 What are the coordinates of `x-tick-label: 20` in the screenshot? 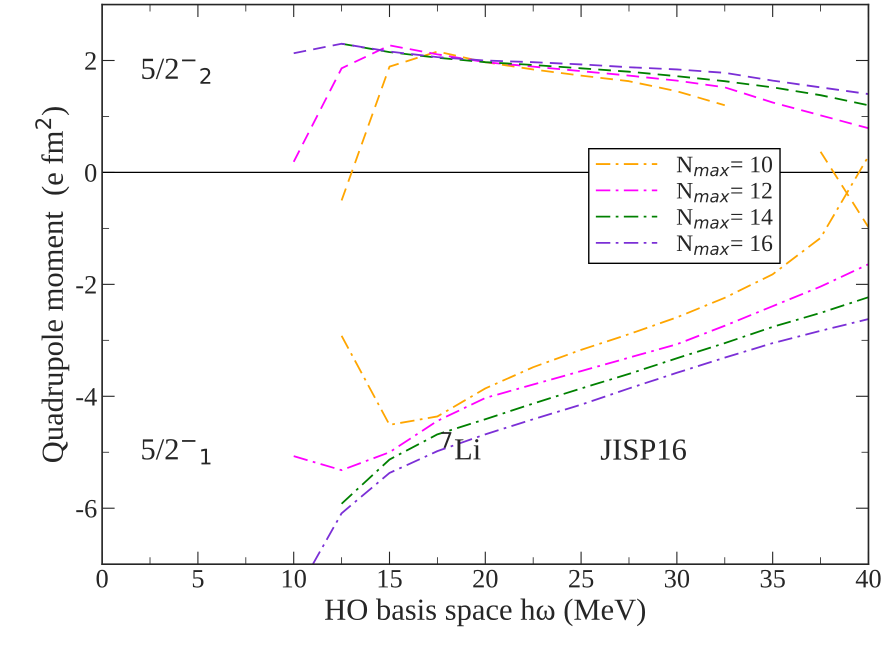 It's located at (485, 579).